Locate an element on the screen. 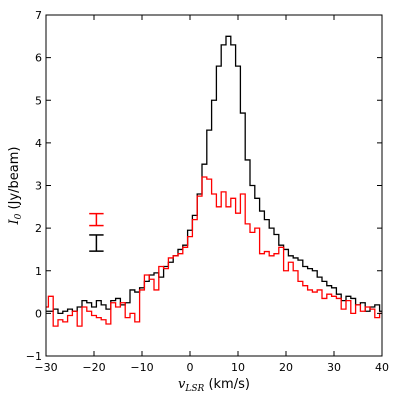 The height and width of the screenshot is (400, 400). y-tick-label: 3 is located at coordinates (38, 186).